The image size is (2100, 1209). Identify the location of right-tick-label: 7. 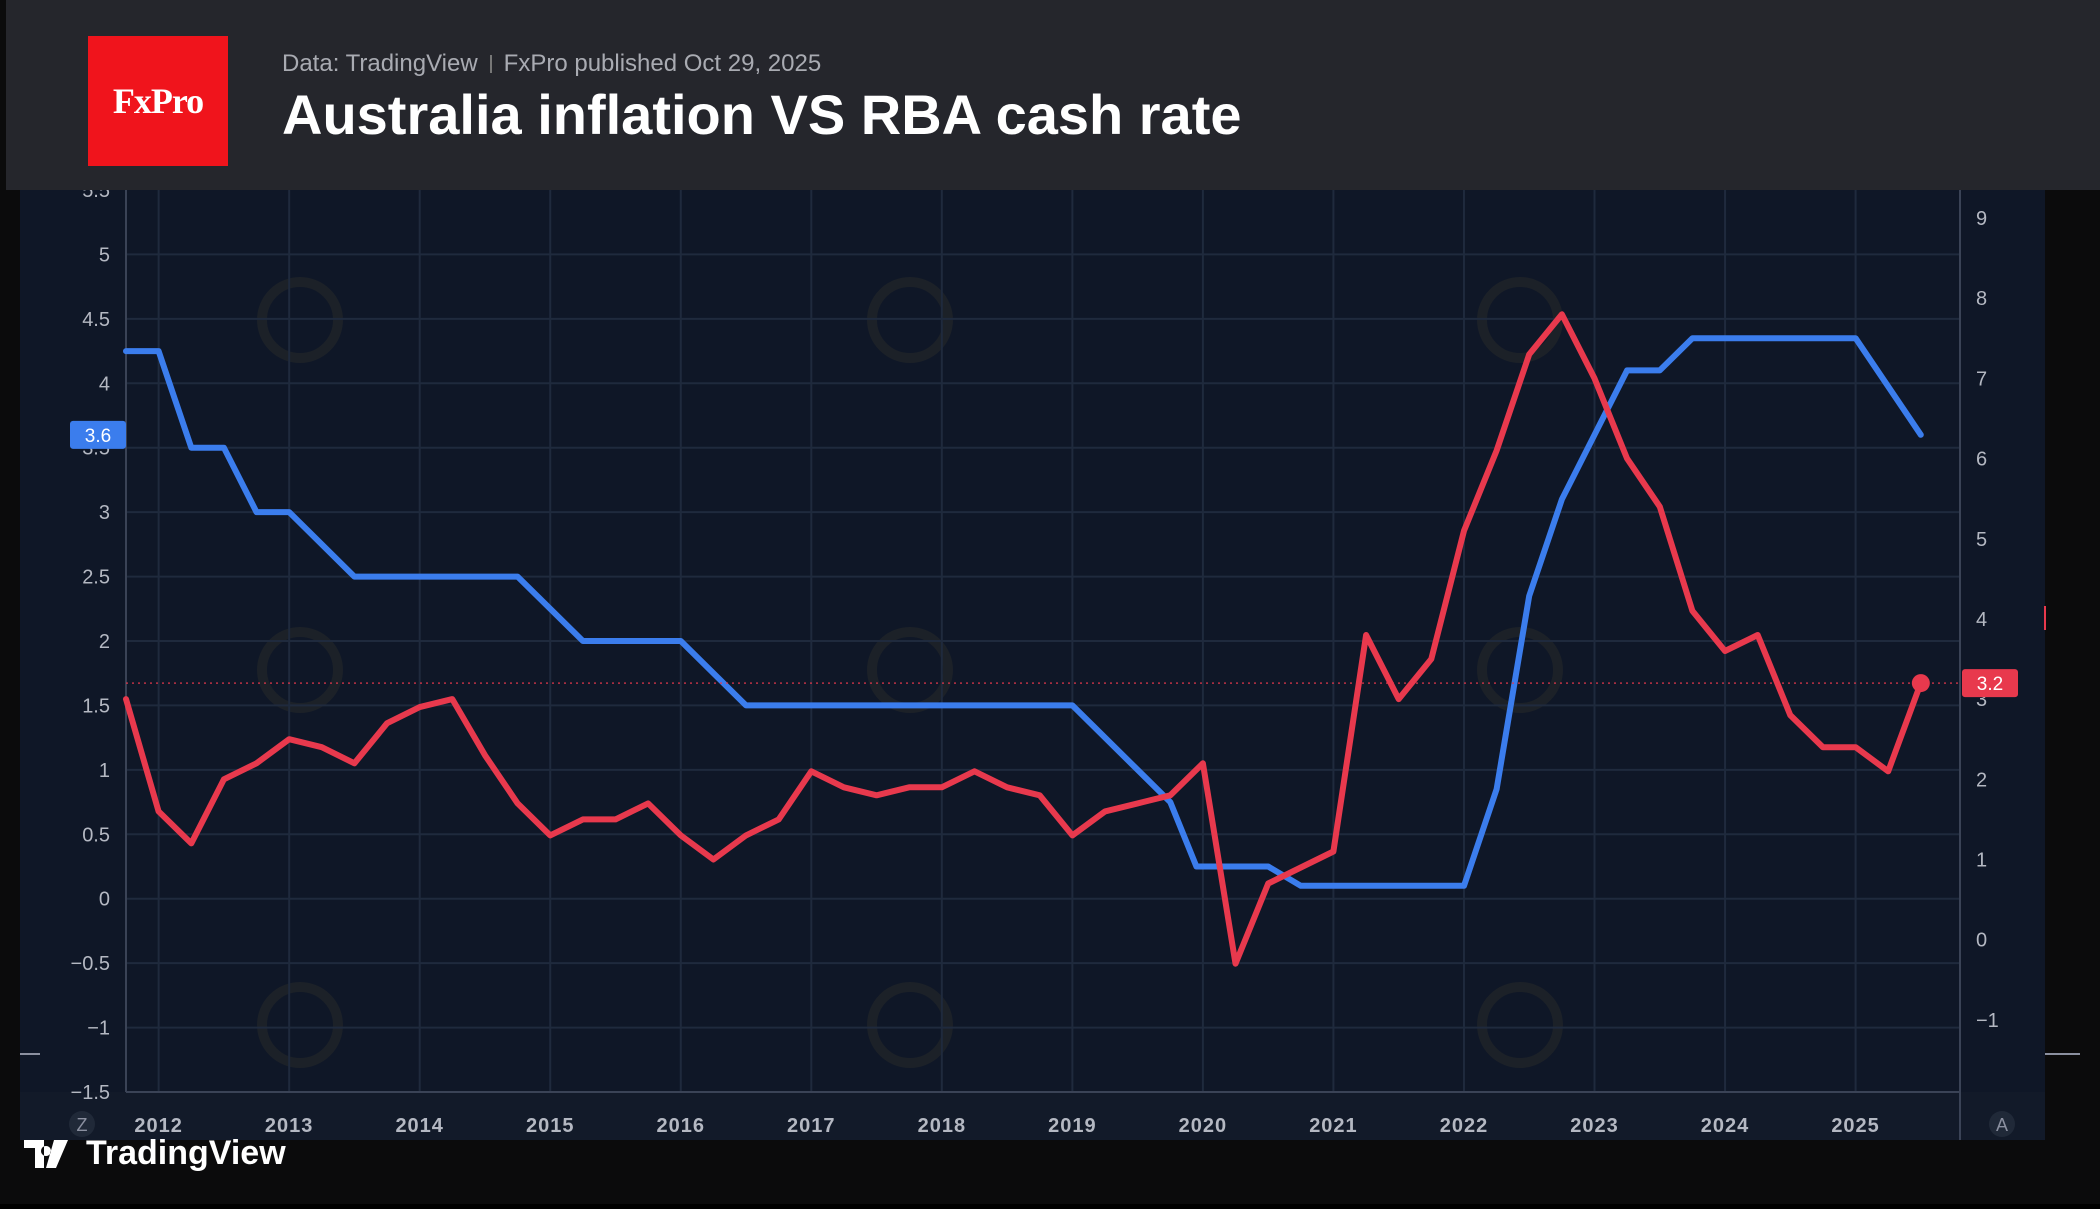
(1981, 379).